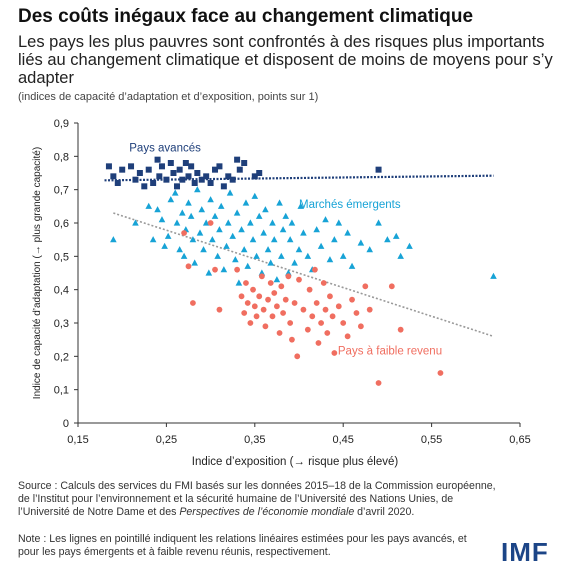 The height and width of the screenshot is (582, 576). I want to click on trendline, so click(303, 275).